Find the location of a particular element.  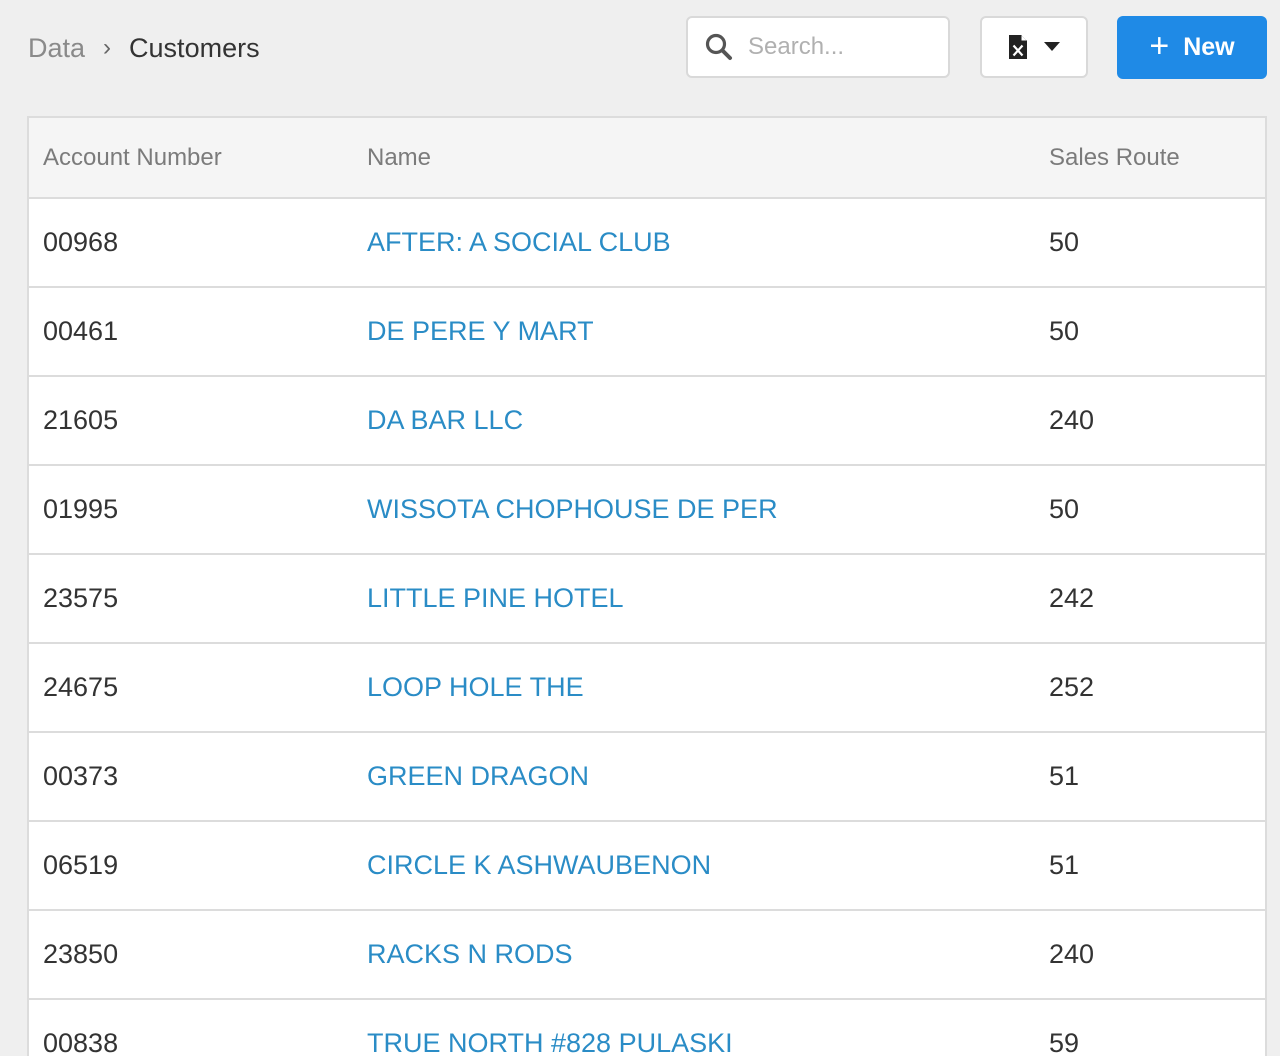

customer-name-link: AFTER: A SOCIAL CLUB is located at coordinates (708, 243).